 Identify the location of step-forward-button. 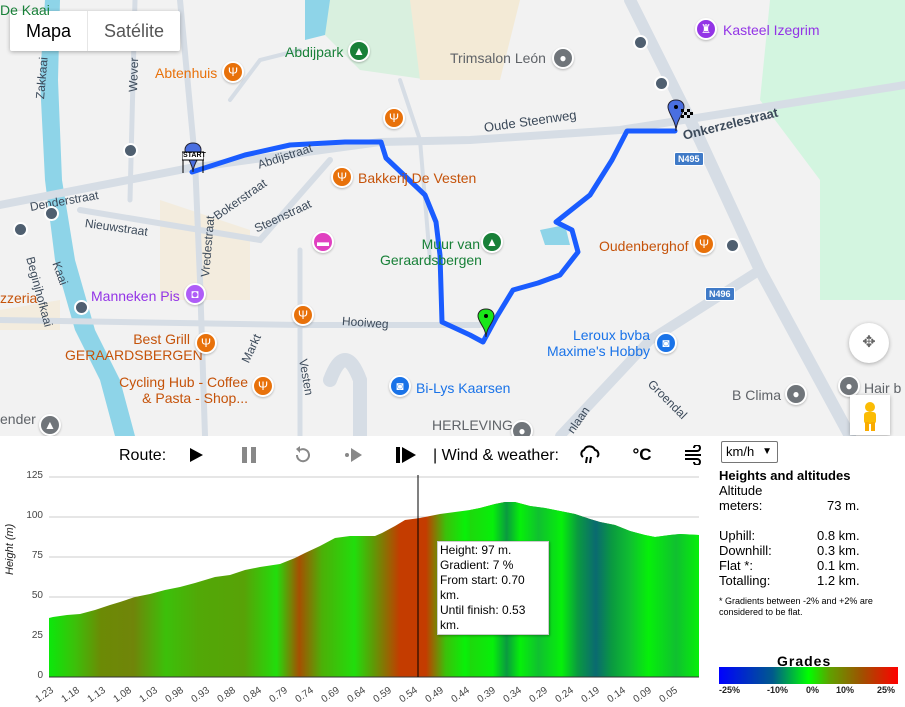
(354, 455).